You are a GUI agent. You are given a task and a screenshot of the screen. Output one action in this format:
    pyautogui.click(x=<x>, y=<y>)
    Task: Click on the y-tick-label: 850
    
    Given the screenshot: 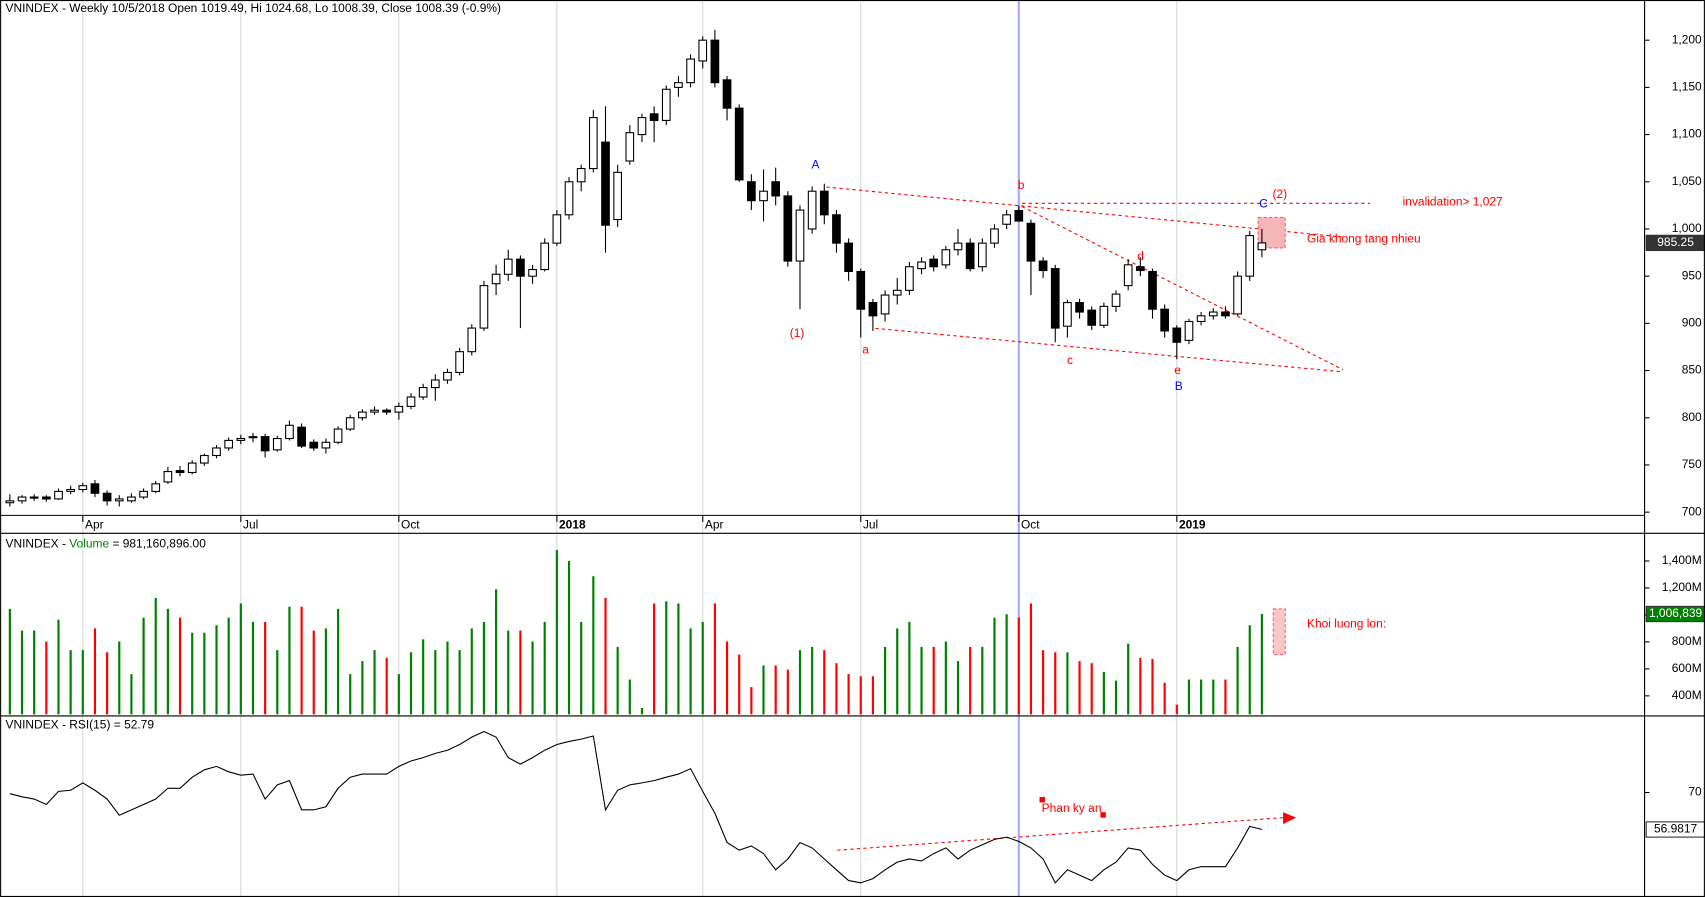 What is the action you would take?
    pyautogui.click(x=1692, y=370)
    